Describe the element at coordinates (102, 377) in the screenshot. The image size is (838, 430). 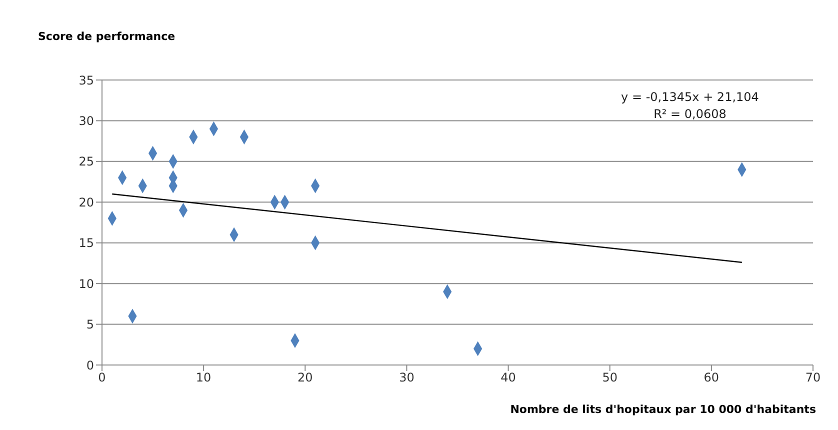
I see `x-tick-label: 0` at that location.